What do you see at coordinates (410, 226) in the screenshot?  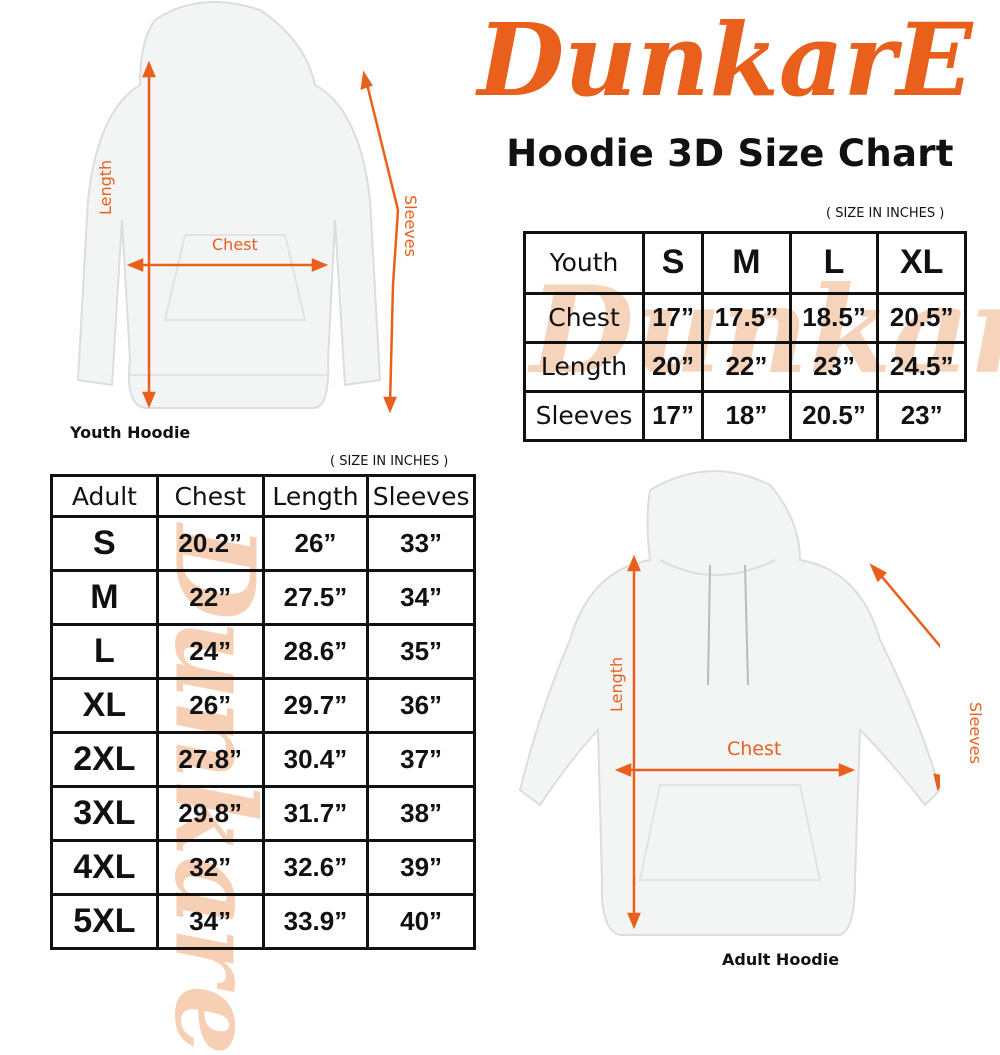 I see `youth-sleeves-label: Sleeves` at bounding box center [410, 226].